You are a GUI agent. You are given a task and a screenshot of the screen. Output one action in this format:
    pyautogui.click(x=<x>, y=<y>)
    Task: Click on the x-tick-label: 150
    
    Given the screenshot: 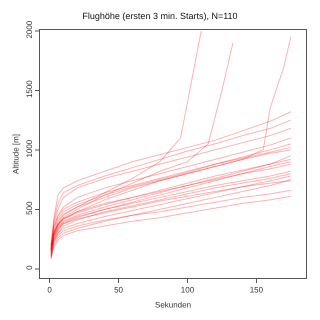 What is the action you would take?
    pyautogui.click(x=257, y=290)
    